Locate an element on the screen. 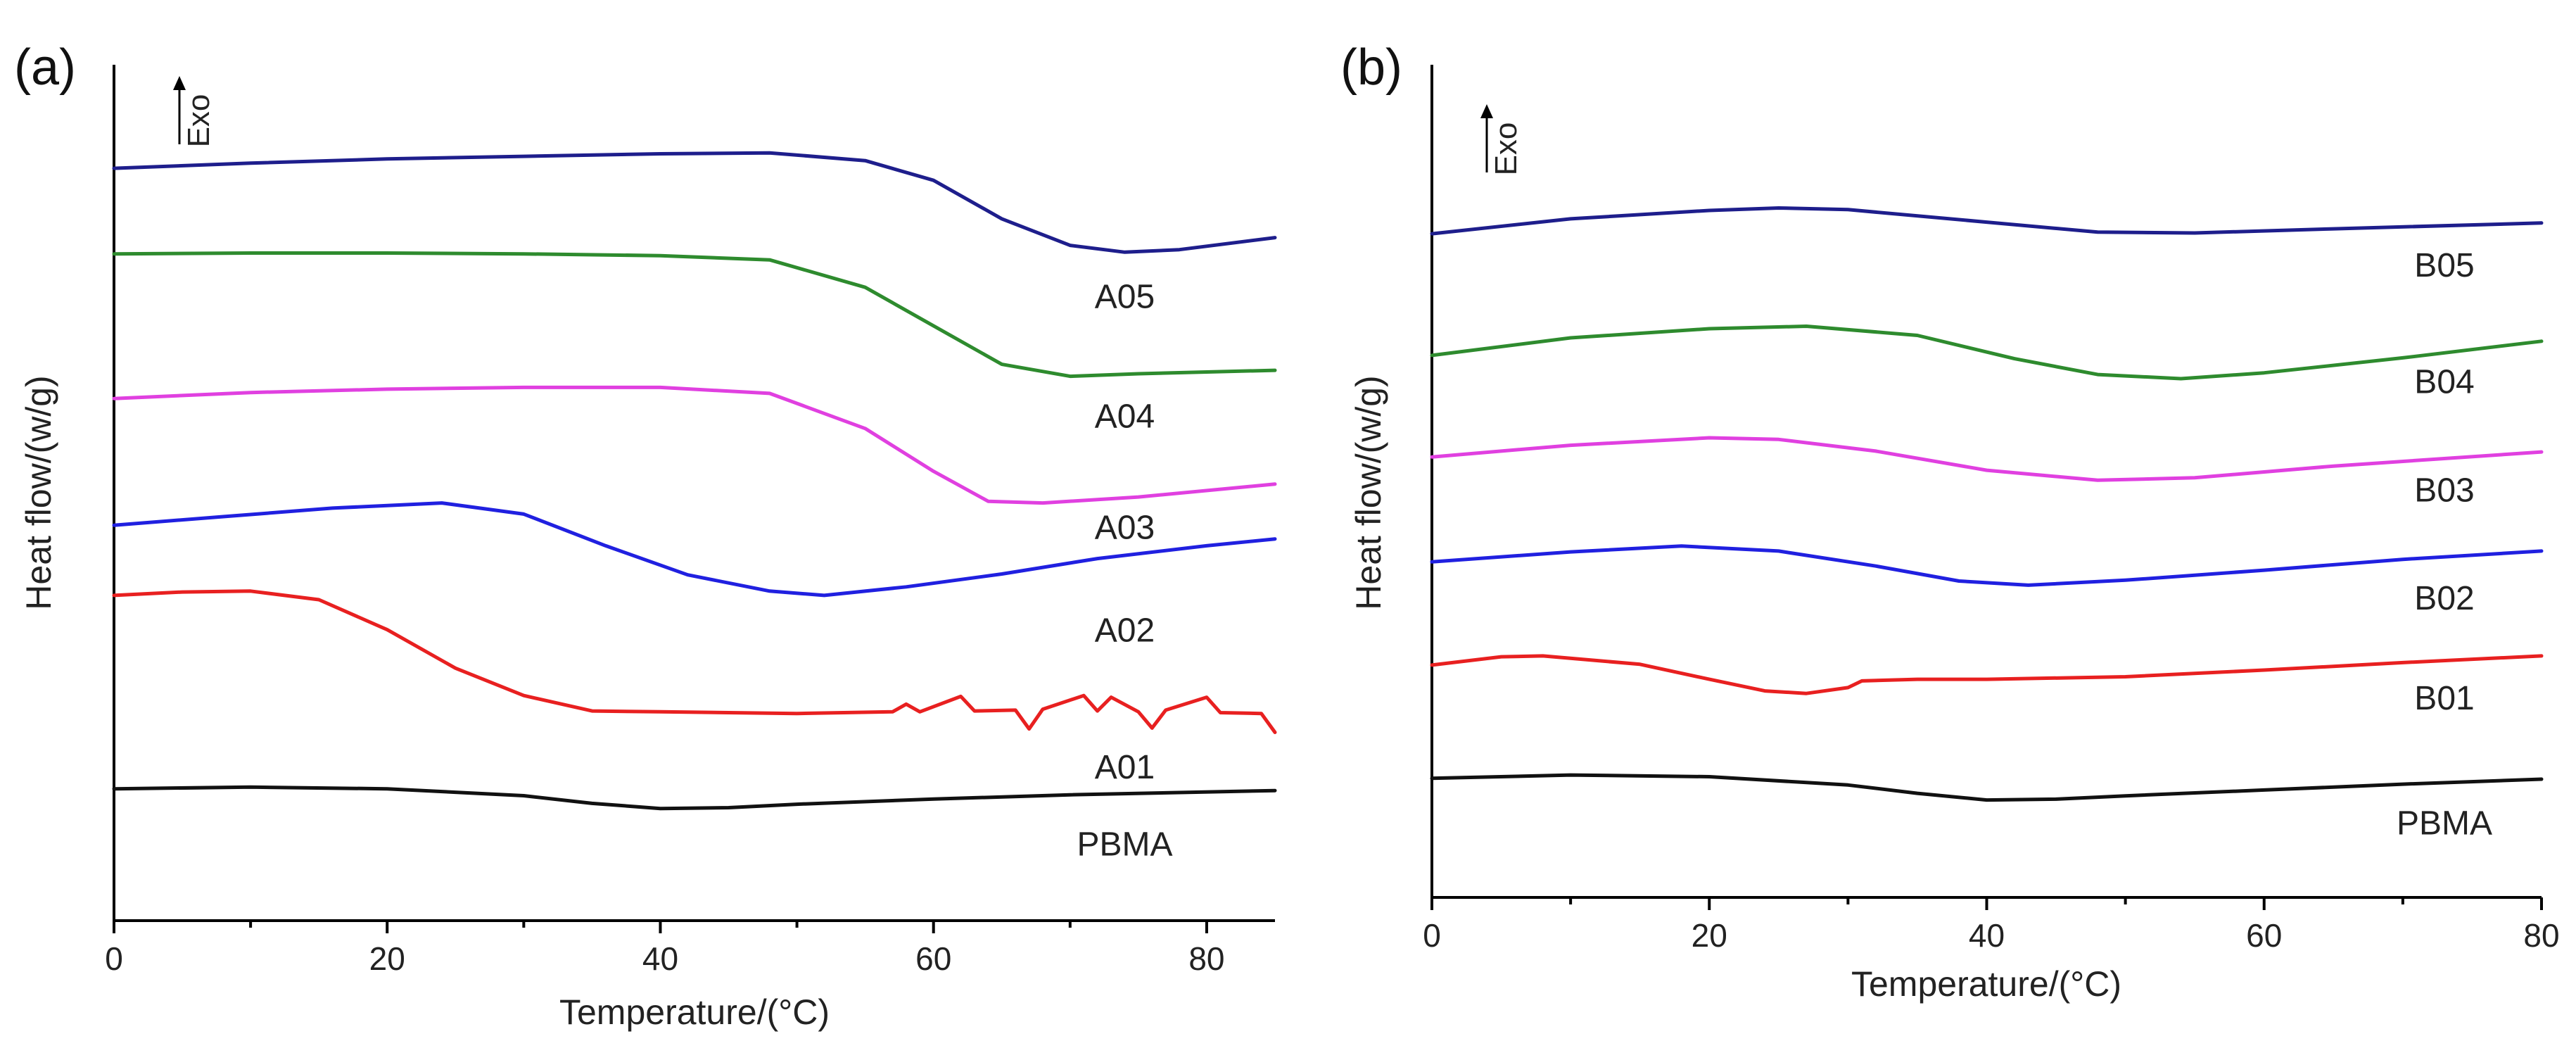  series-line-b04 is located at coordinates (1987, 353).